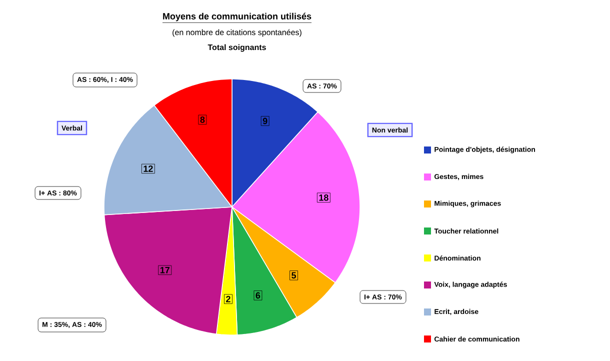 This screenshot has width=610, height=361. Describe the element at coordinates (165, 270) in the screenshot. I see `data-label: 17` at that location.